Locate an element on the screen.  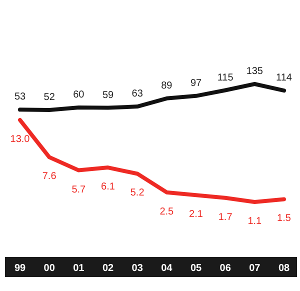
x-tick-label: 08 is located at coordinates (284, 268).